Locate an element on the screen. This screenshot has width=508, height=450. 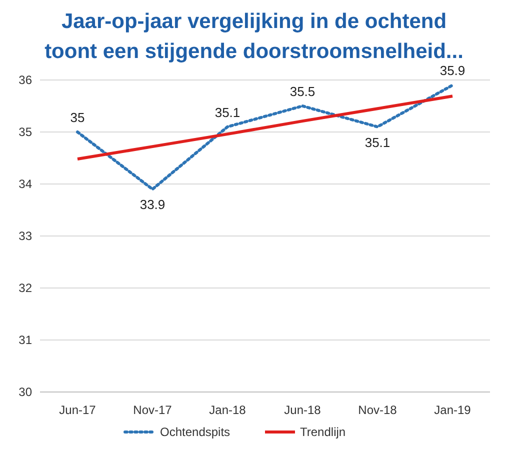
y-tick-label: 32 is located at coordinates (25, 288).